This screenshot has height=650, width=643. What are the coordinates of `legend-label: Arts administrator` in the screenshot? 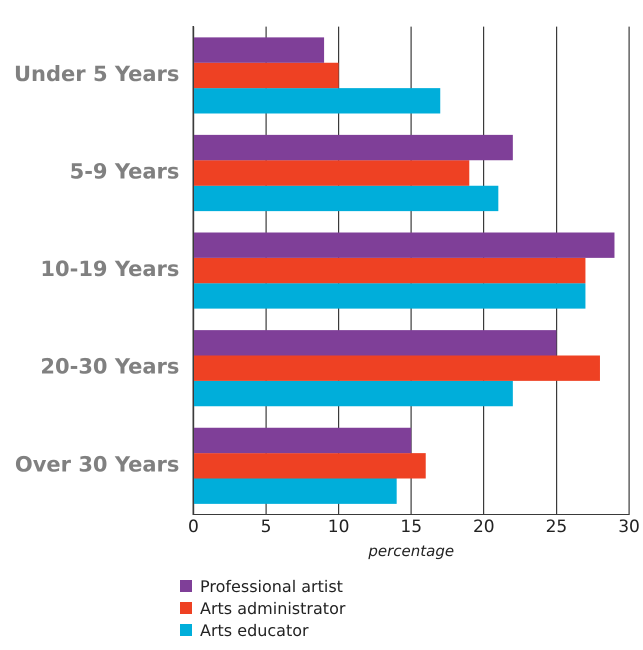 It's located at (273, 608).